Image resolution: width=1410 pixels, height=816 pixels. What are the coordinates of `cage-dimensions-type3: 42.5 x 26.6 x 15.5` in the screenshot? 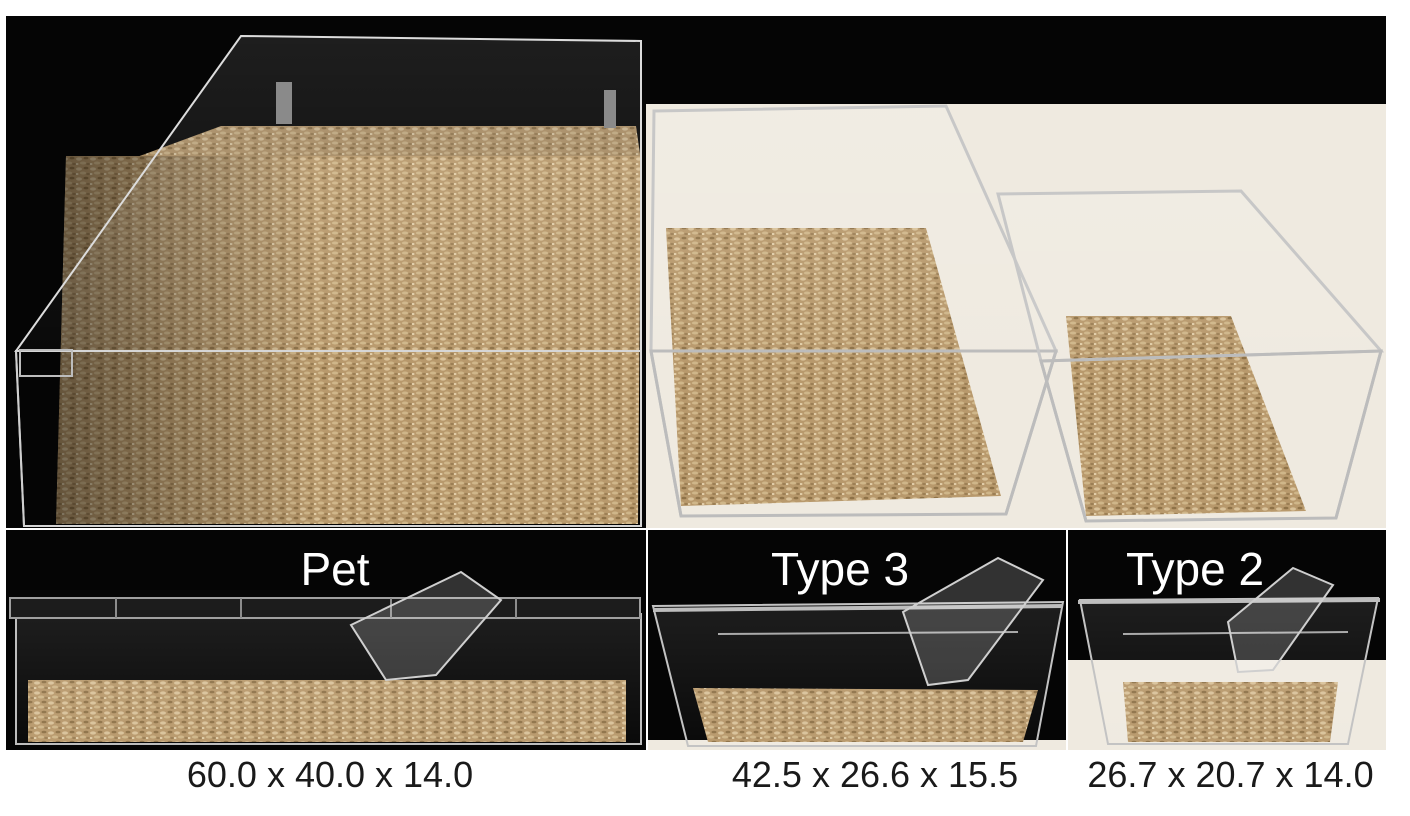 It's located at (875, 774).